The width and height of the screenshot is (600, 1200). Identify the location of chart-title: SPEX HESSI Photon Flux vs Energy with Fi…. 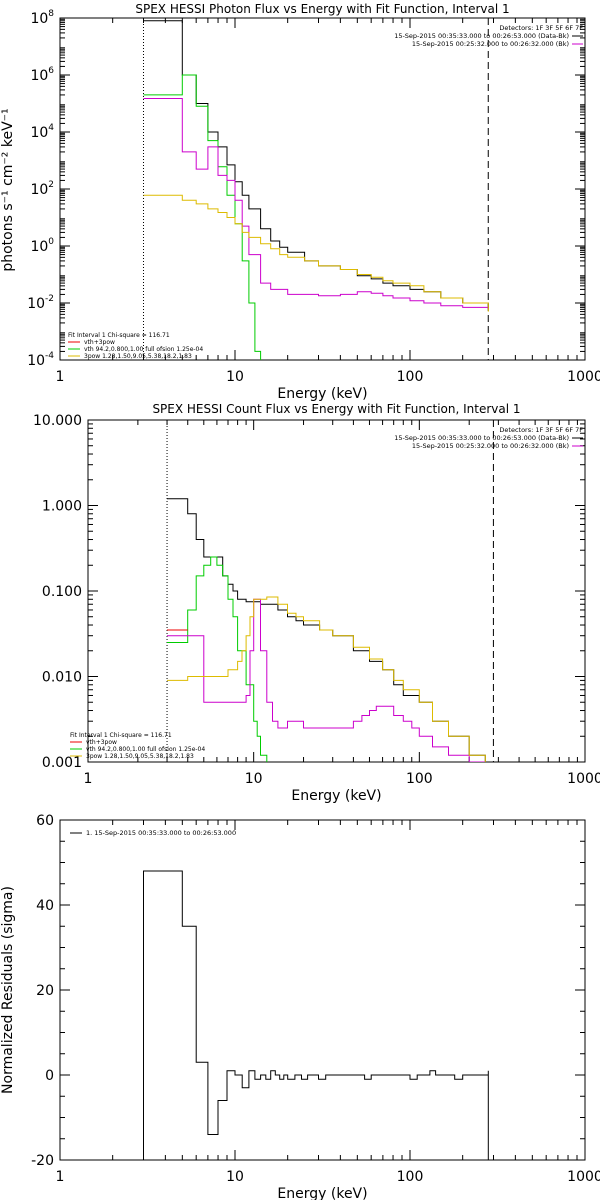
(322, 9).